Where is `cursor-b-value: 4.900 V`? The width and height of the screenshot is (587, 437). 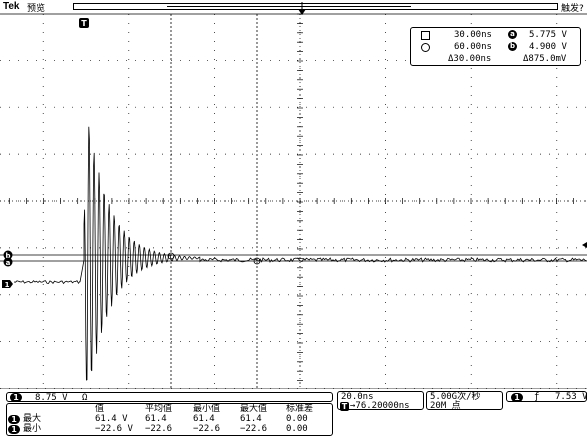 cursor-b-value: 4.900 V is located at coordinates (548, 47).